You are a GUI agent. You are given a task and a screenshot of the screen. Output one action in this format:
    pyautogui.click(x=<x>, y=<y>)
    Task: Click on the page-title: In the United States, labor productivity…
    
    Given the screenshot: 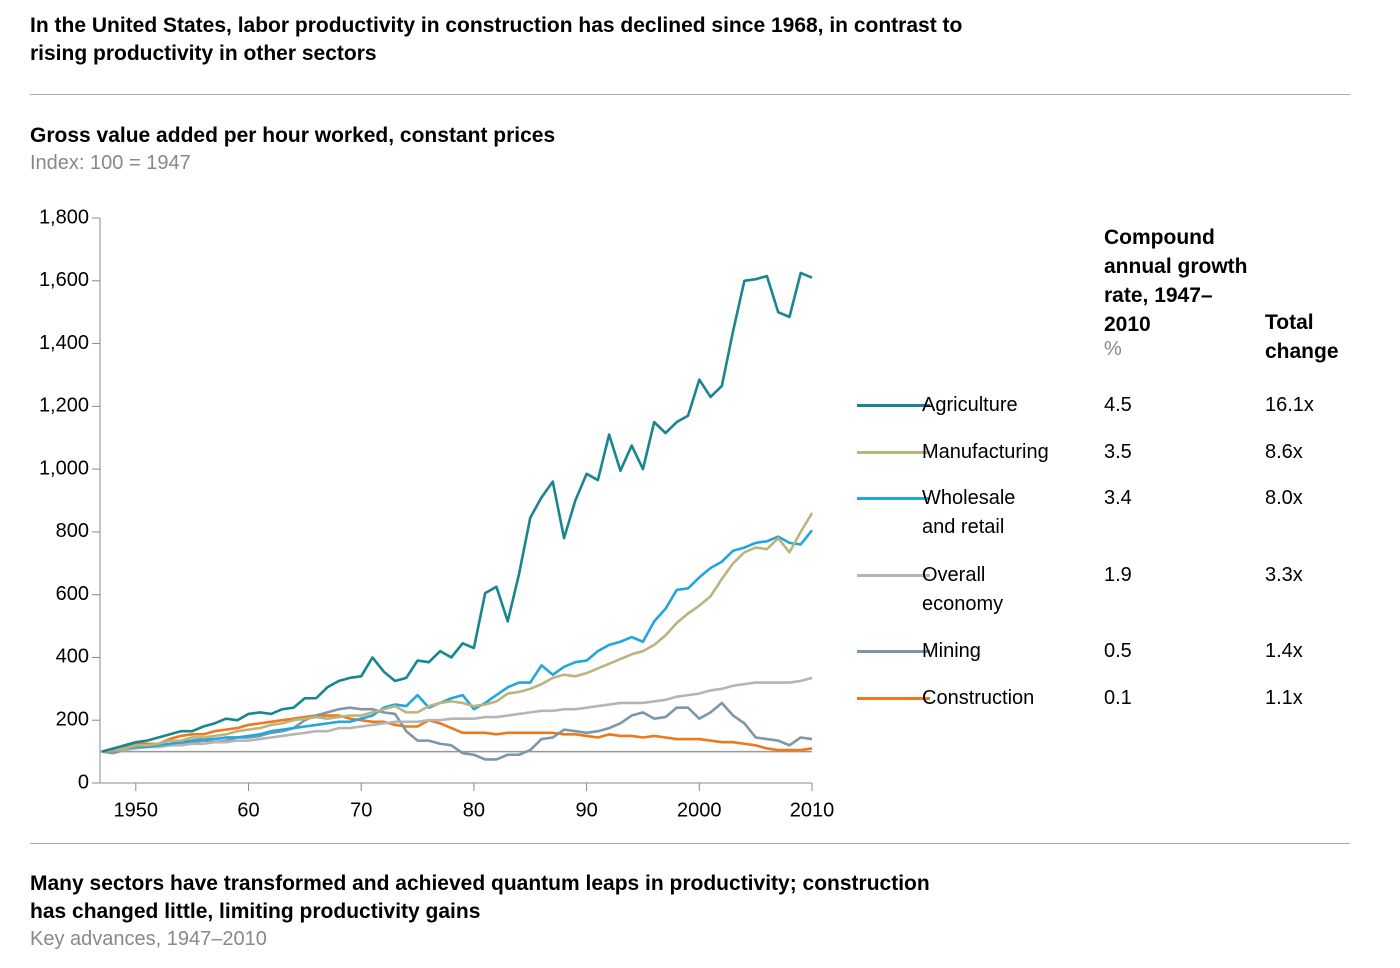 What is the action you would take?
    pyautogui.click(x=496, y=39)
    